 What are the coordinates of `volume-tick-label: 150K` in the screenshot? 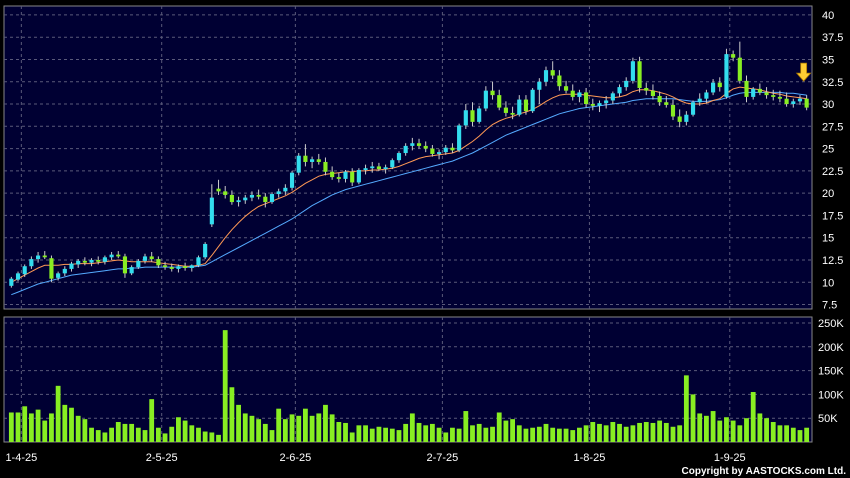 It's located at (831, 372).